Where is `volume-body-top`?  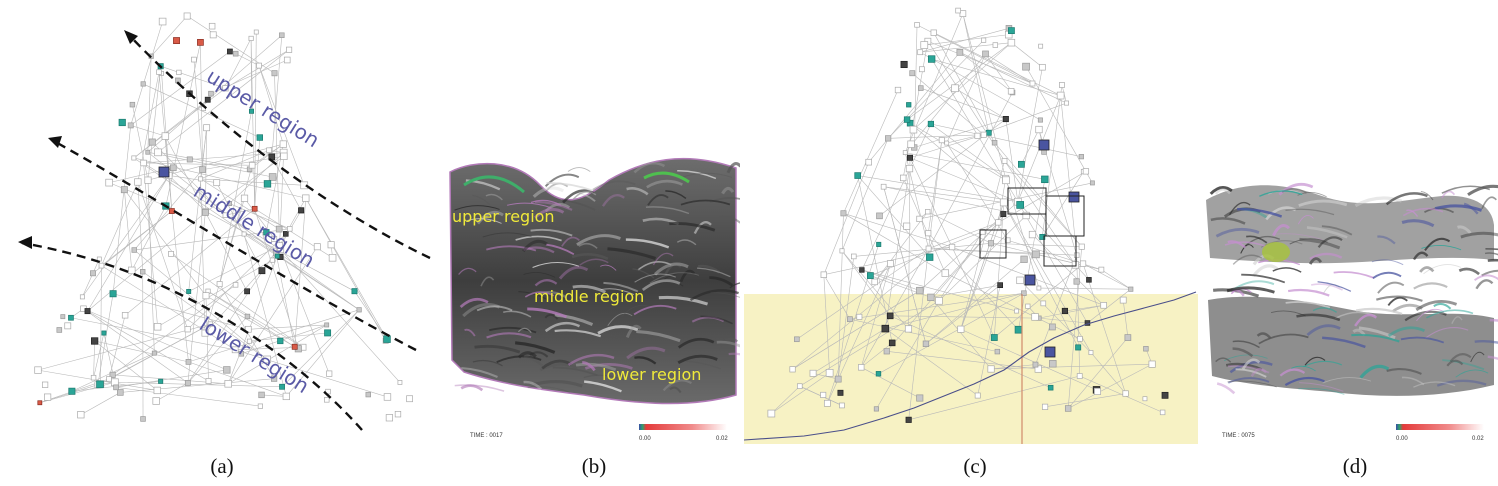 volume-body-top is located at coordinates (1350, 224).